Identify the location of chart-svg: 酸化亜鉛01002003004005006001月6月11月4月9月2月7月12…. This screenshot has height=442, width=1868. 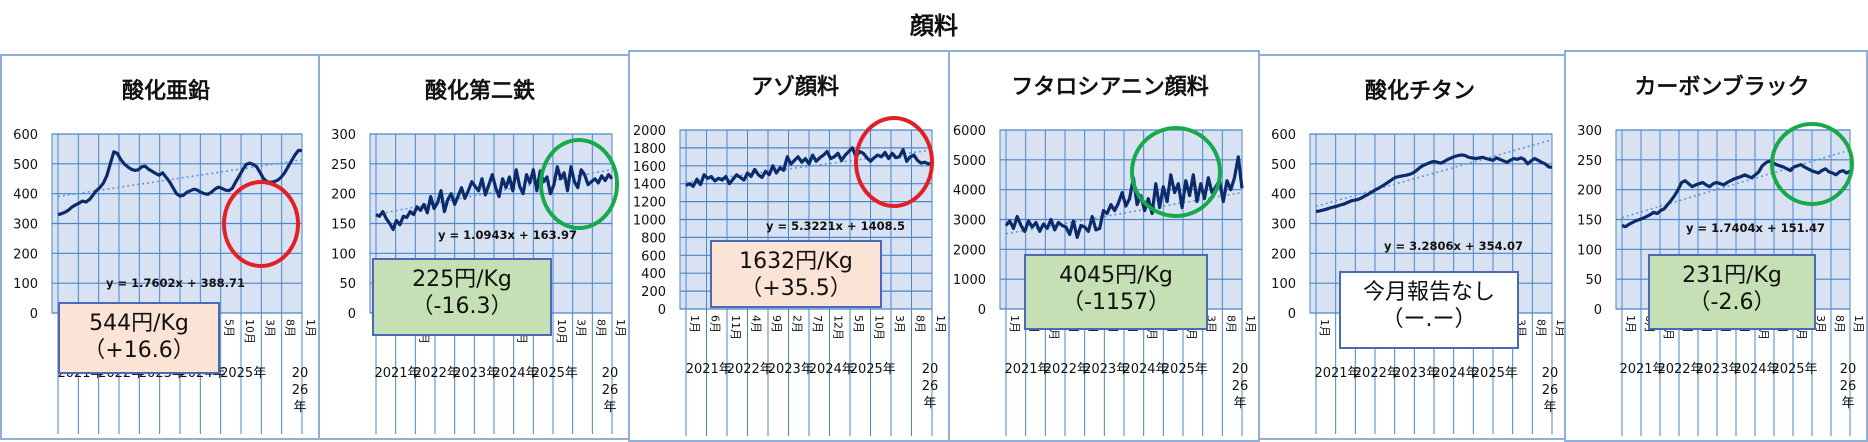
(165, 256).